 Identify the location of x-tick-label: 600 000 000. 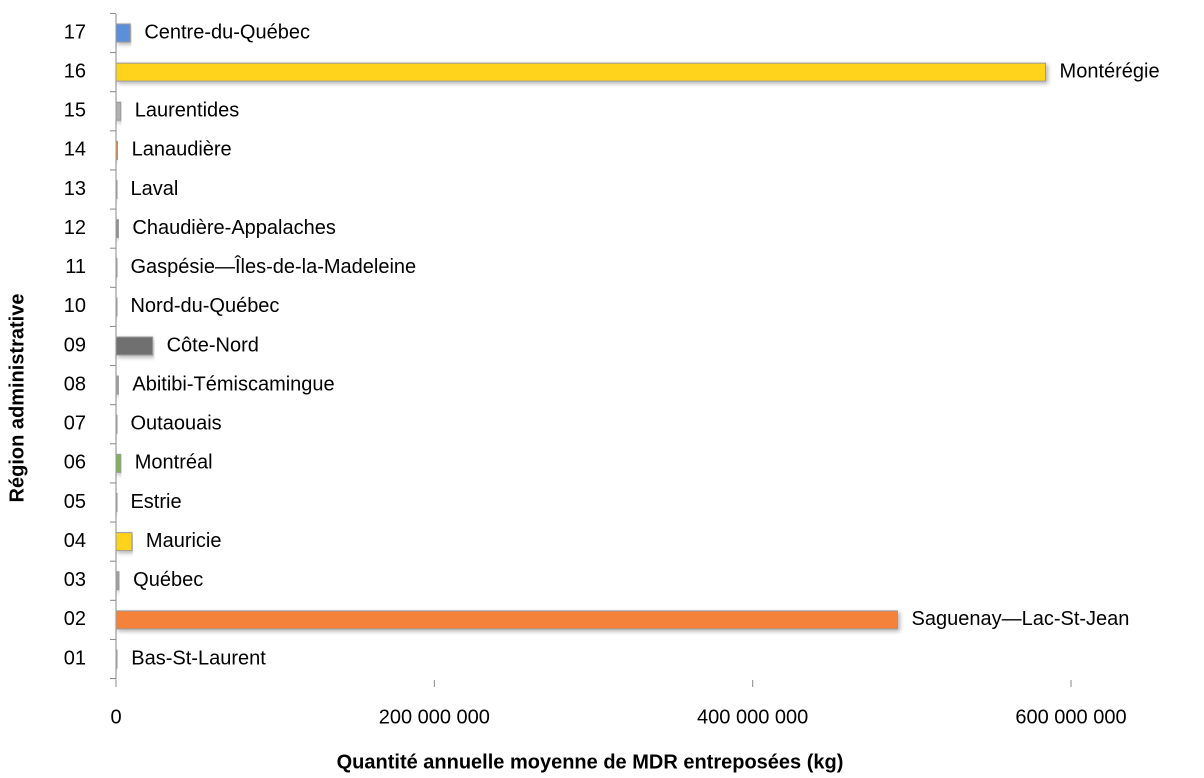
(1070, 717).